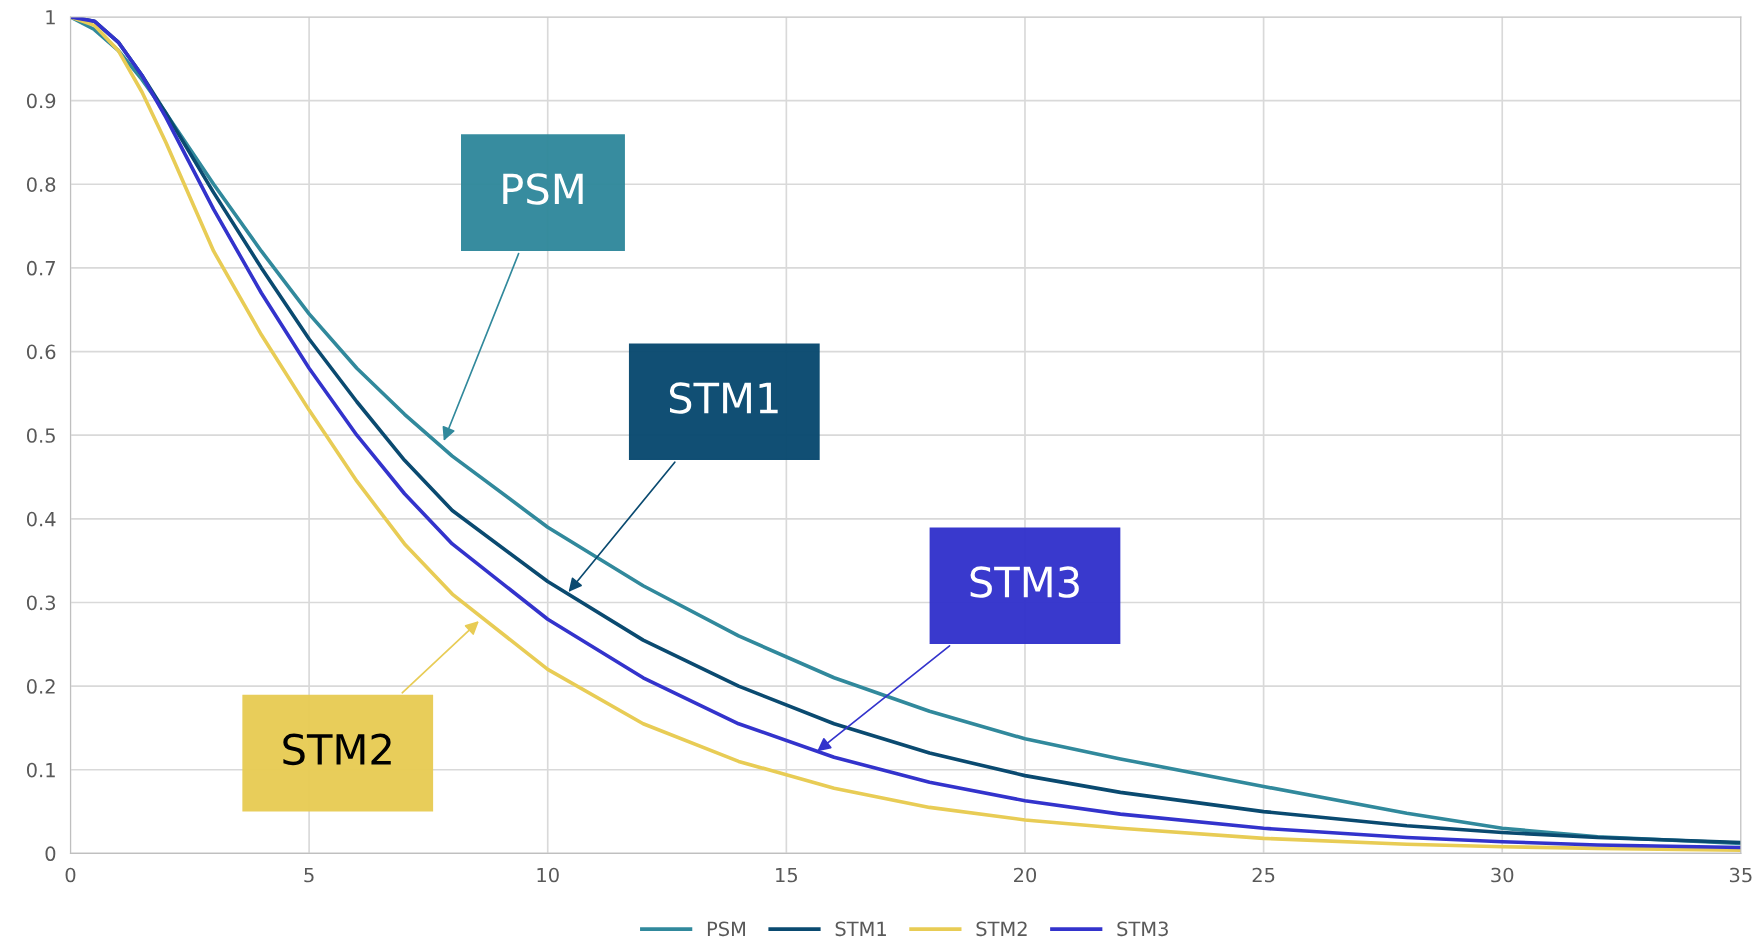 The height and width of the screenshot is (943, 1762). What do you see at coordinates (726, 929) in the screenshot?
I see `legend-label: PSM` at bounding box center [726, 929].